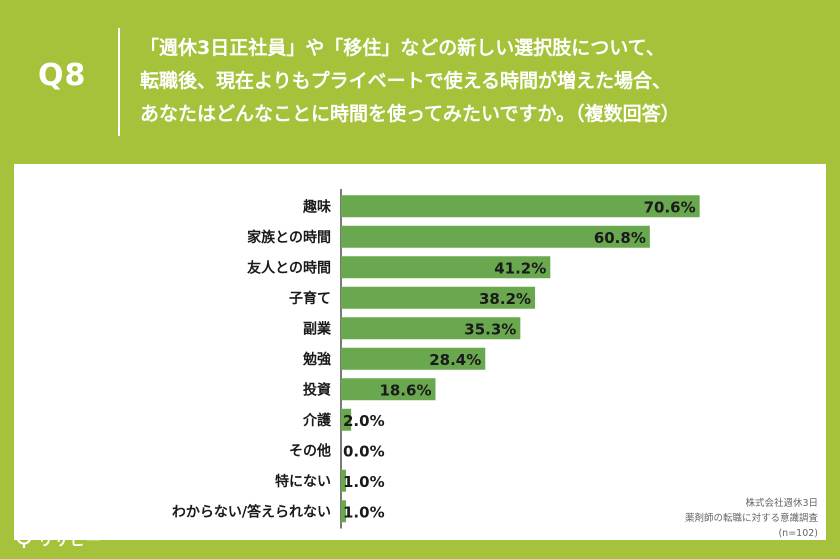 This screenshot has height=559, width=840. I want to click on question-line-2: 転職後、現在よりもプライベートで使える時間が増えた場合、, so click(406, 81).